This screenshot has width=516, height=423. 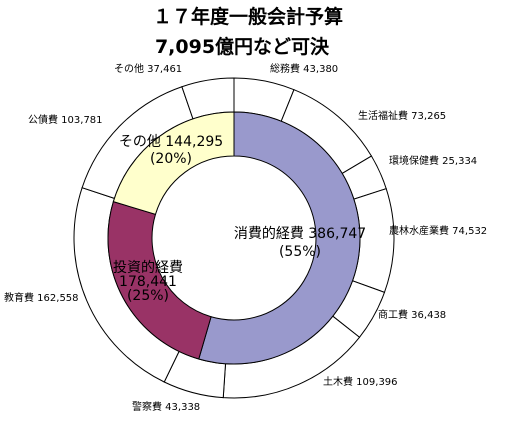 I want to click on inner-slice-label: その他 144,295, so click(x=171, y=142).